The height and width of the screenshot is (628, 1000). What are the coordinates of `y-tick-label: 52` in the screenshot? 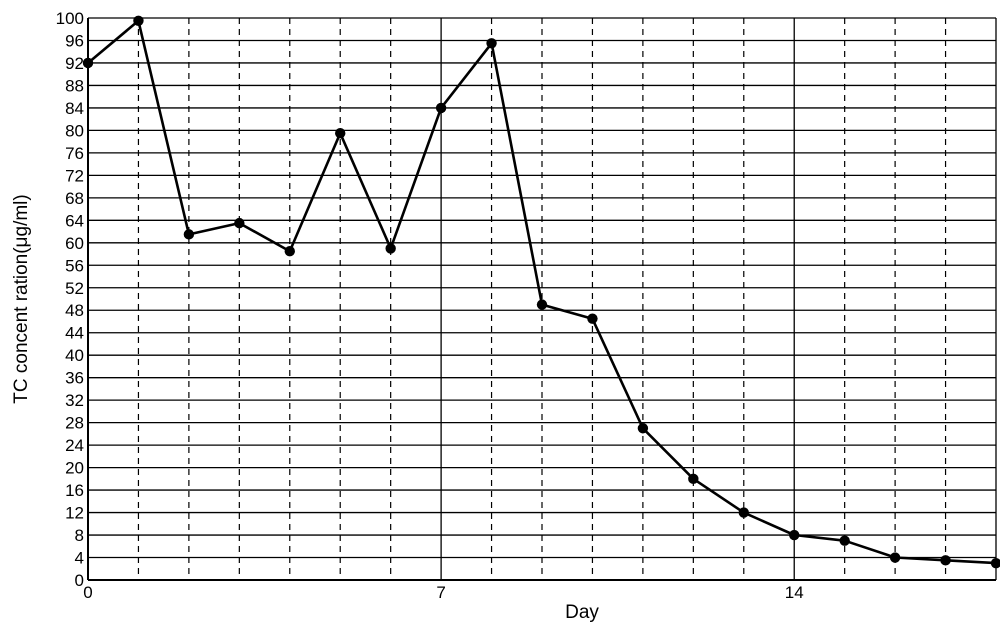 It's located at (74, 288).